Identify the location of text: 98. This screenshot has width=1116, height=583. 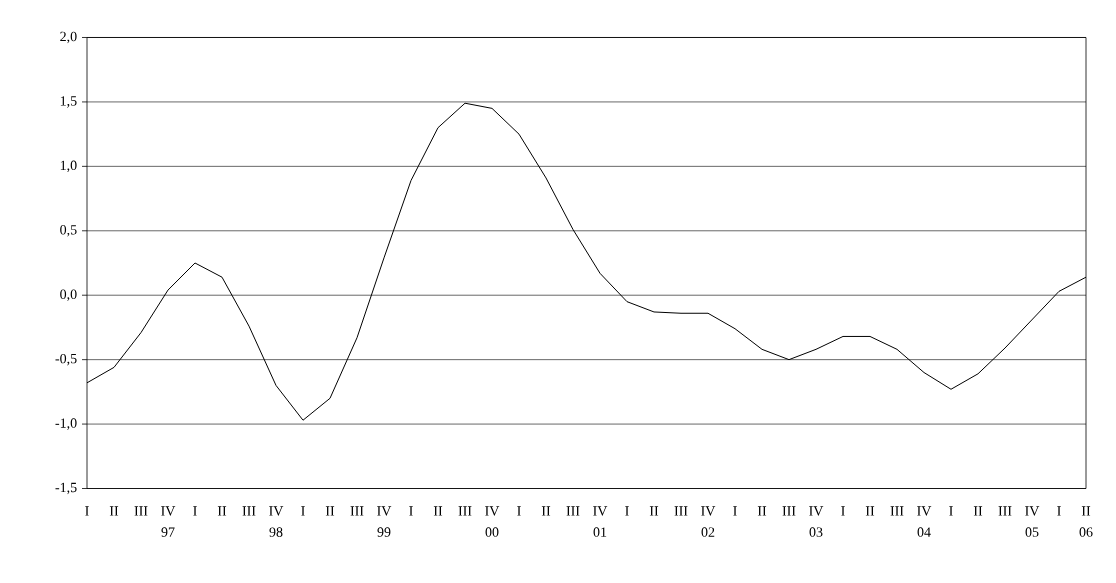
(276, 532).